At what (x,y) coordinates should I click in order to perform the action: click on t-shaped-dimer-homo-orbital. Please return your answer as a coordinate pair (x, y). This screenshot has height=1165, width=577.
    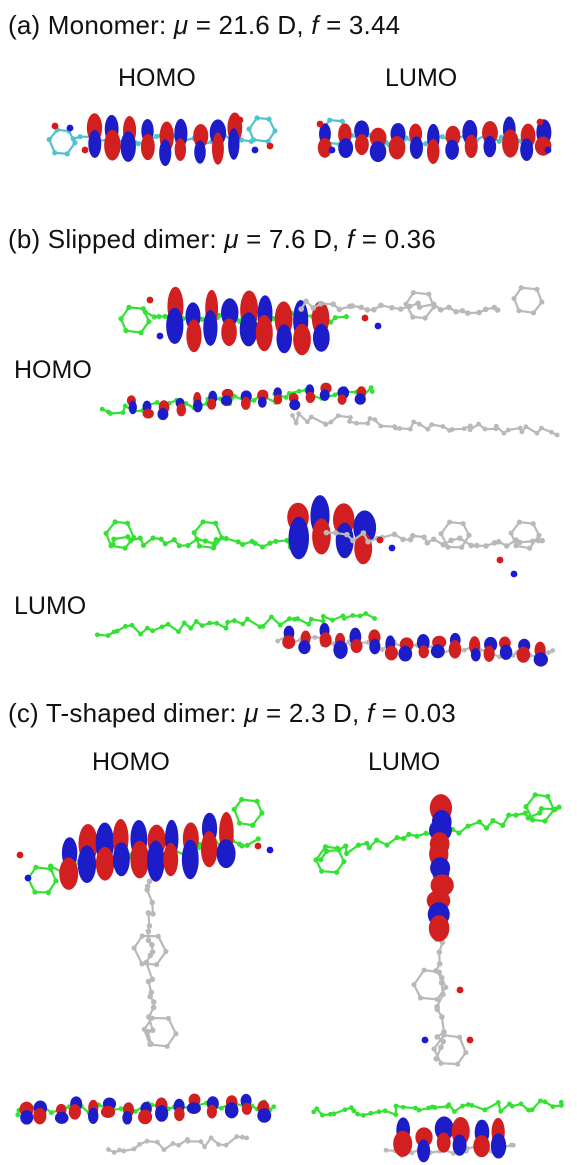
    Looking at the image, I should click on (145, 922).